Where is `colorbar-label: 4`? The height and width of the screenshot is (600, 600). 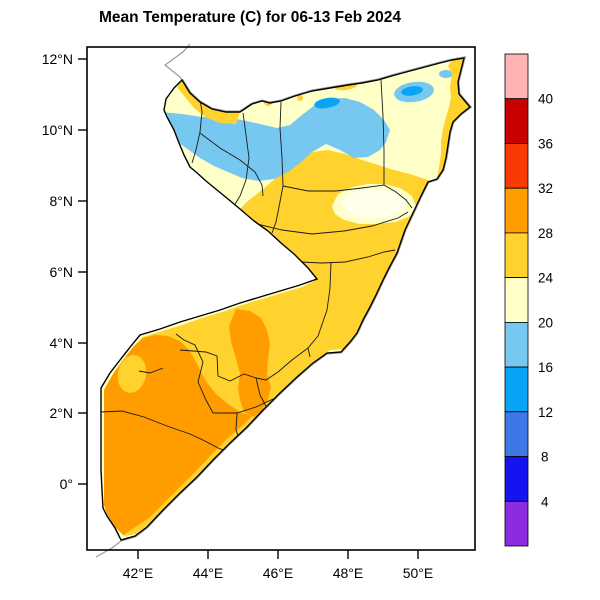
colorbar-label: 4 is located at coordinates (545, 501).